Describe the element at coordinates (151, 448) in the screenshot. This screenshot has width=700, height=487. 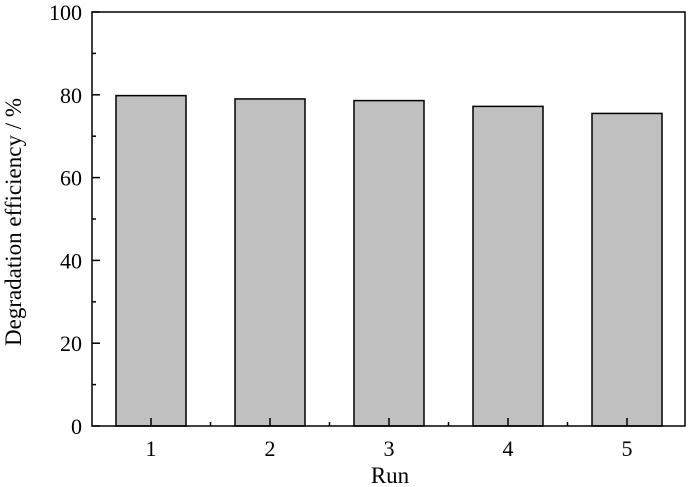
I see `x-tick-label-1: 1` at that location.